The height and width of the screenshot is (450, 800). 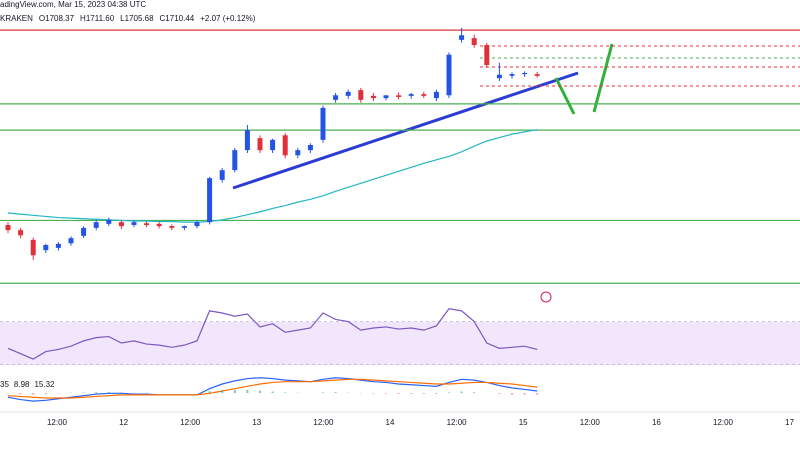 I want to click on x-tick-label: 13, so click(x=256, y=422).